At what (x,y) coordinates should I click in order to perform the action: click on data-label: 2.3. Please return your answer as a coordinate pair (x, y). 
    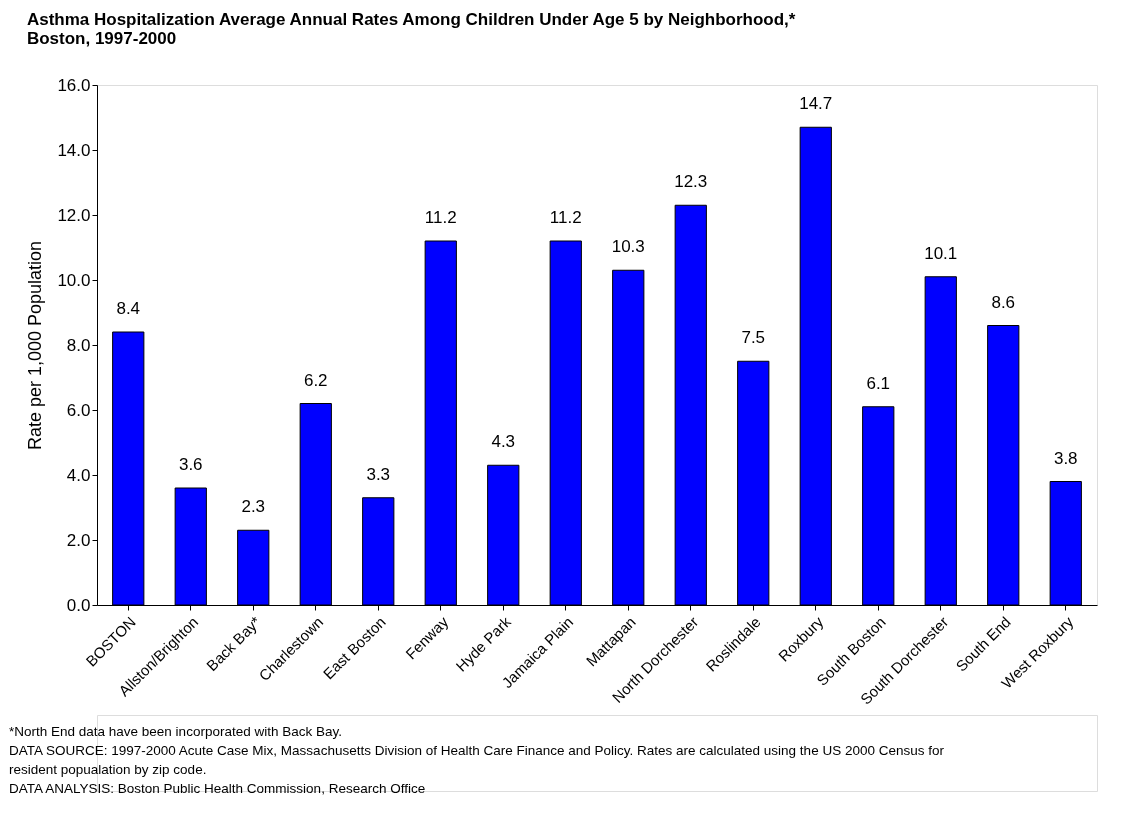
    Looking at the image, I should click on (253, 507).